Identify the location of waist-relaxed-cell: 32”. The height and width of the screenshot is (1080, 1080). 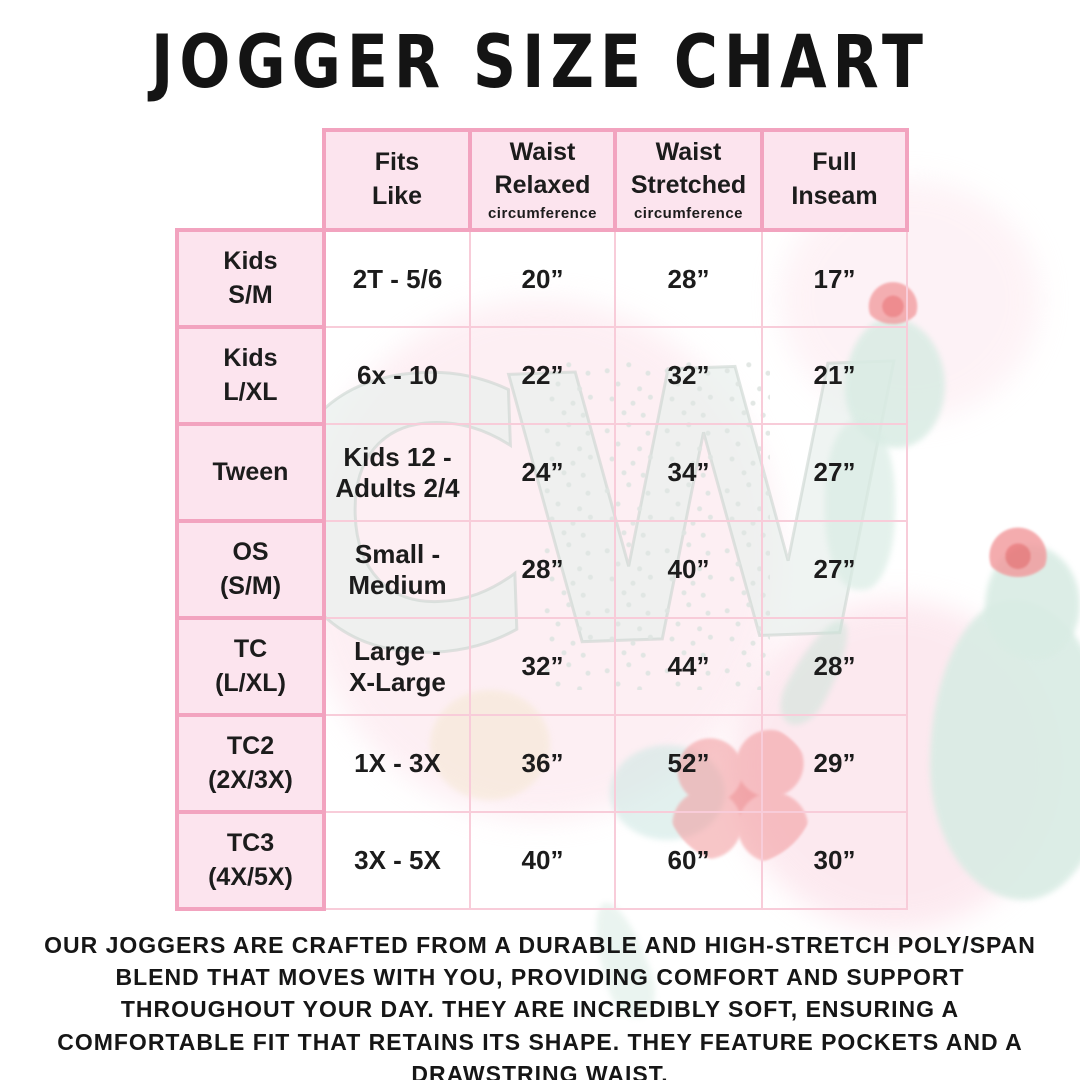
(542, 666).